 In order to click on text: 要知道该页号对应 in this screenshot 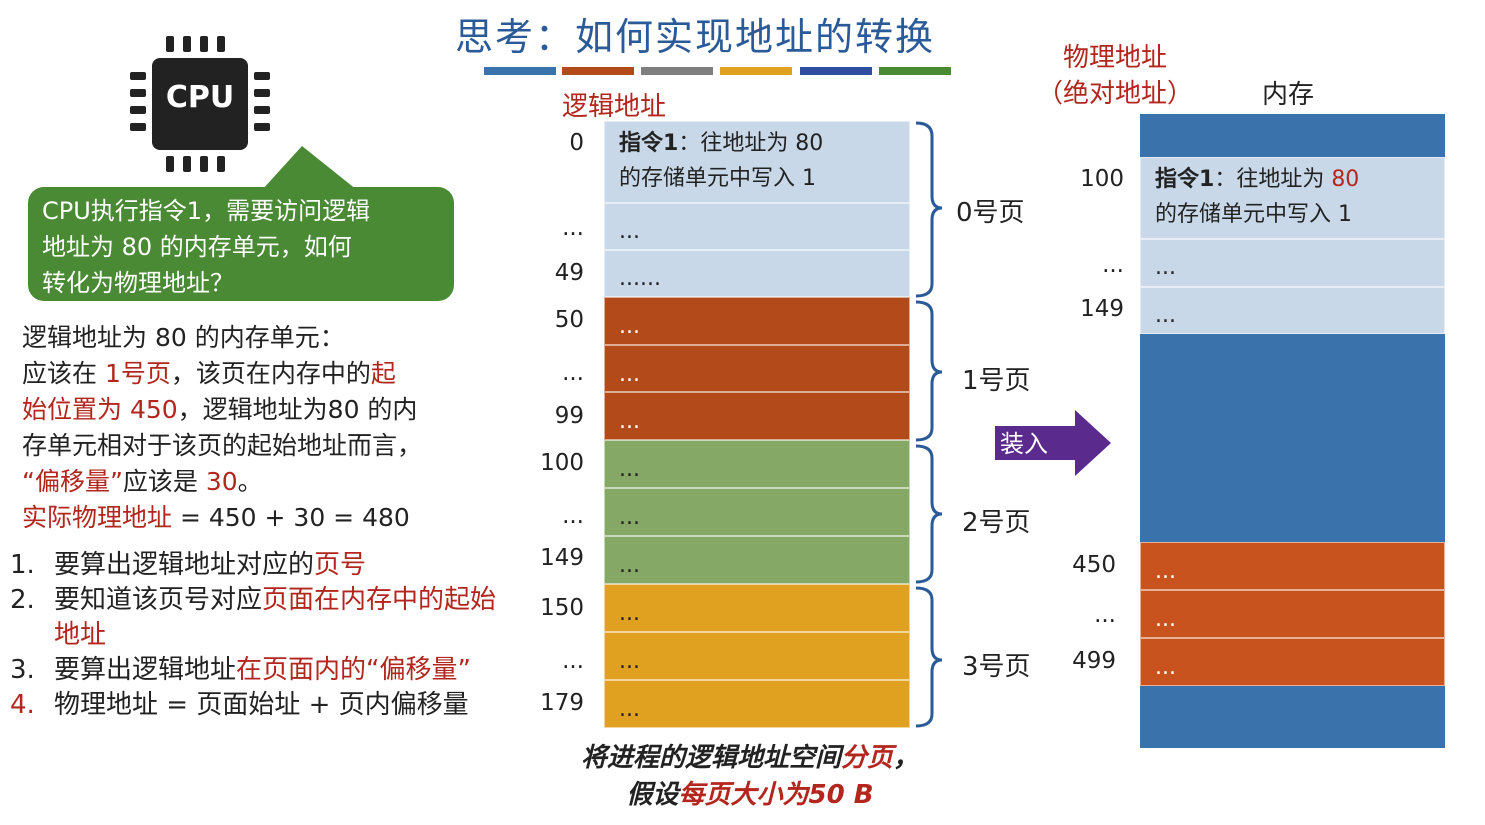, I will do `click(158, 600)`.